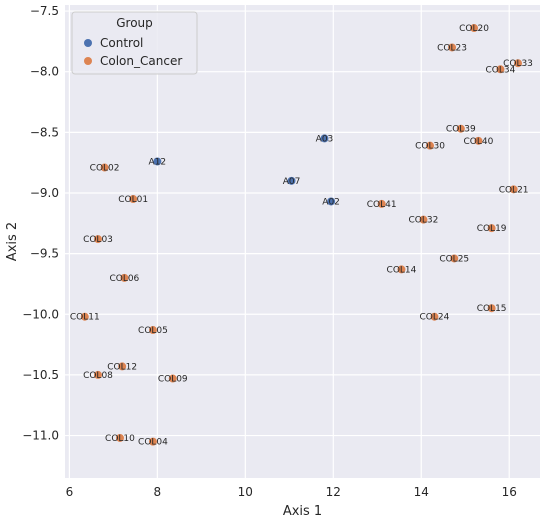  I want to click on point-label: COL06, so click(124, 279).